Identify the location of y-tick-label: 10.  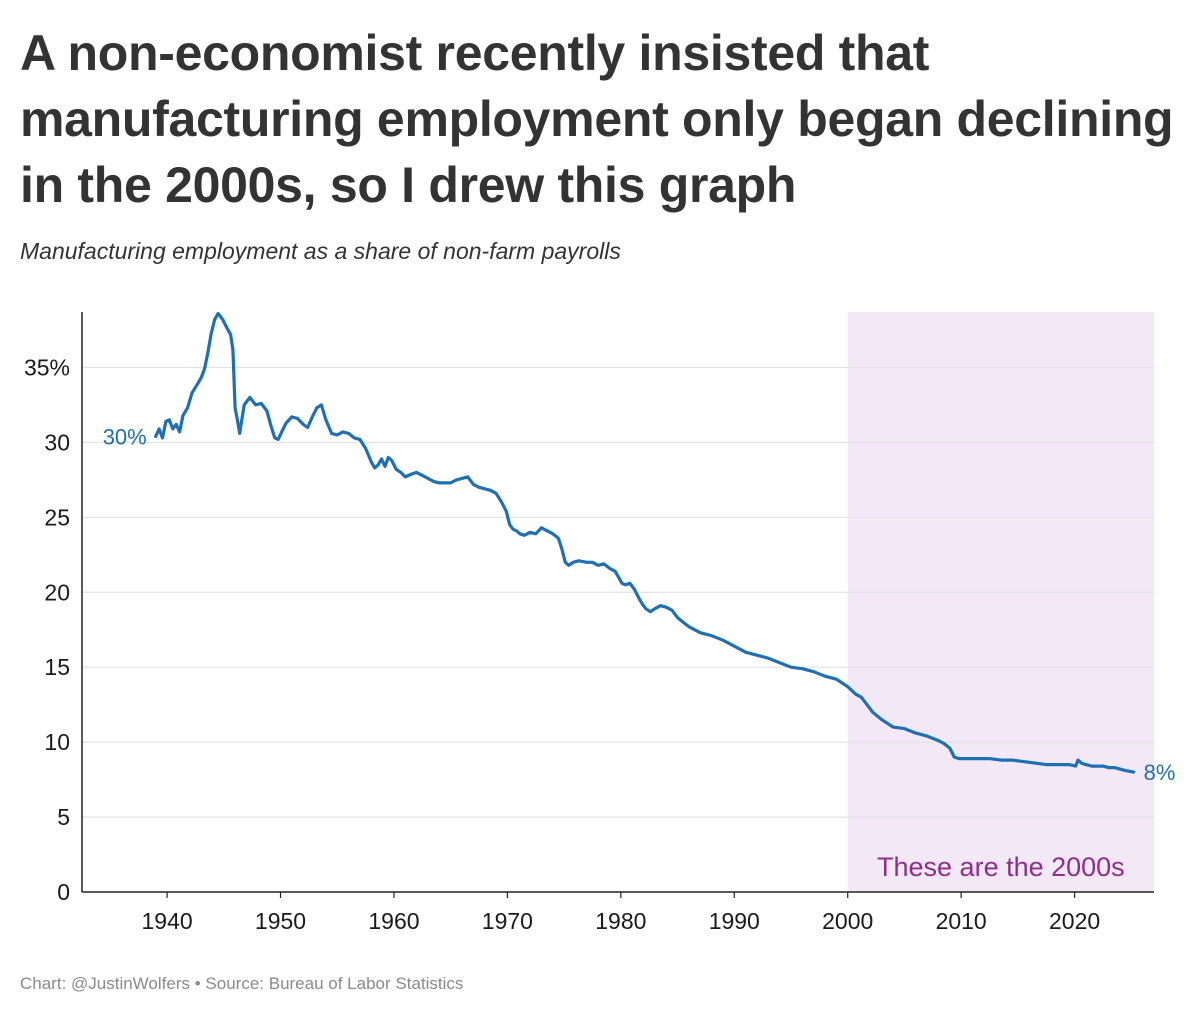
(57, 742).